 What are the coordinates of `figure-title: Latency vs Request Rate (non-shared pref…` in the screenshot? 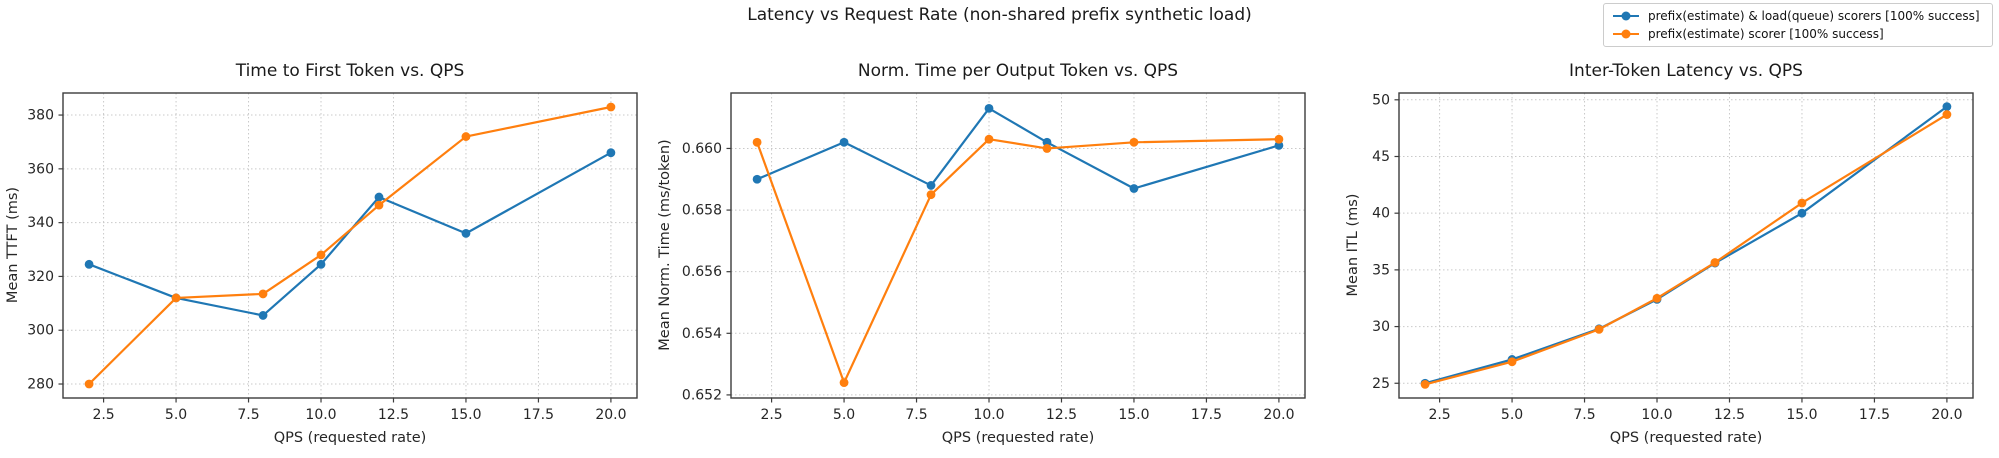 It's located at (999, 15).